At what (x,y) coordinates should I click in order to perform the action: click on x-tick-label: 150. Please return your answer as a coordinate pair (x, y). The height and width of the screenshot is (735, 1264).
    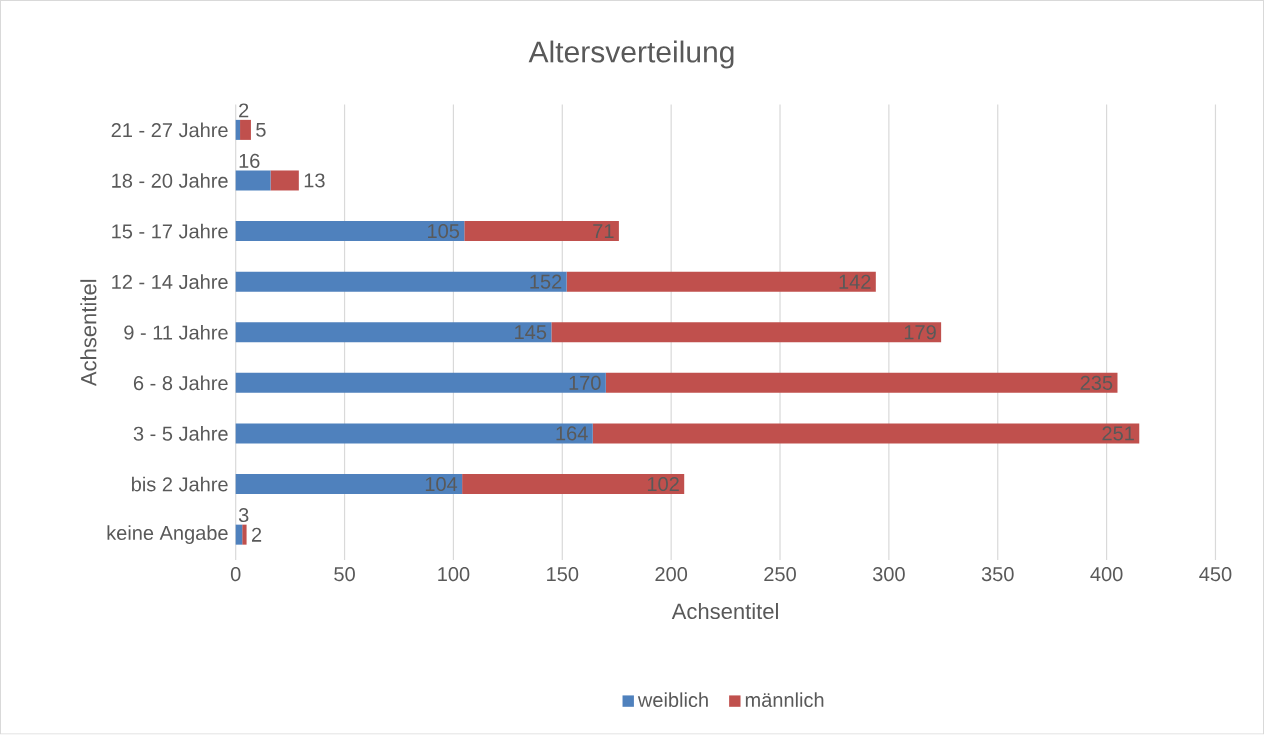
    Looking at the image, I should click on (563, 574).